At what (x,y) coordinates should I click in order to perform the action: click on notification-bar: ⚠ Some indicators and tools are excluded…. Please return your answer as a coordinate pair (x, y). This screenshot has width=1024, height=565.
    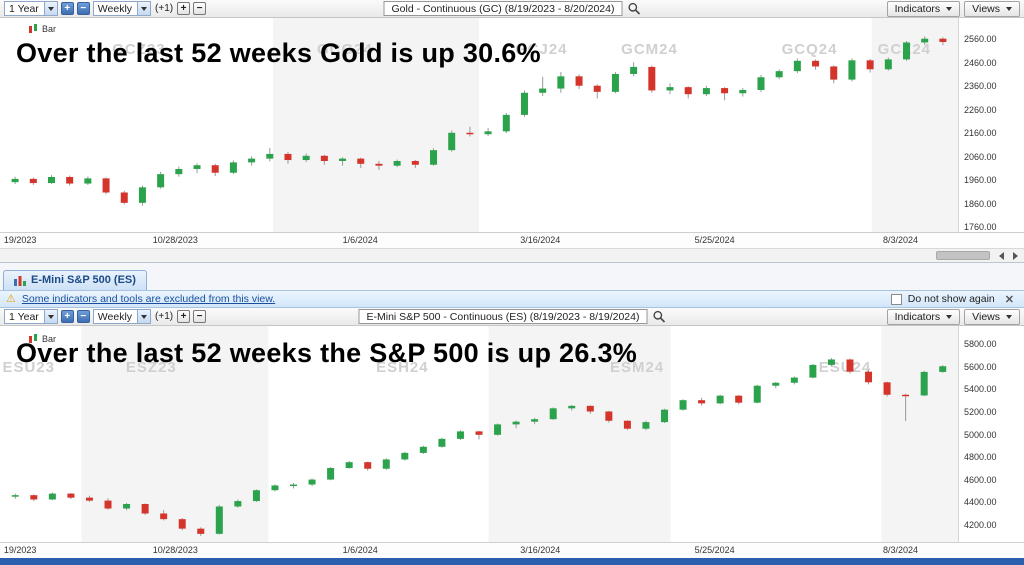
    Looking at the image, I should click on (512, 299).